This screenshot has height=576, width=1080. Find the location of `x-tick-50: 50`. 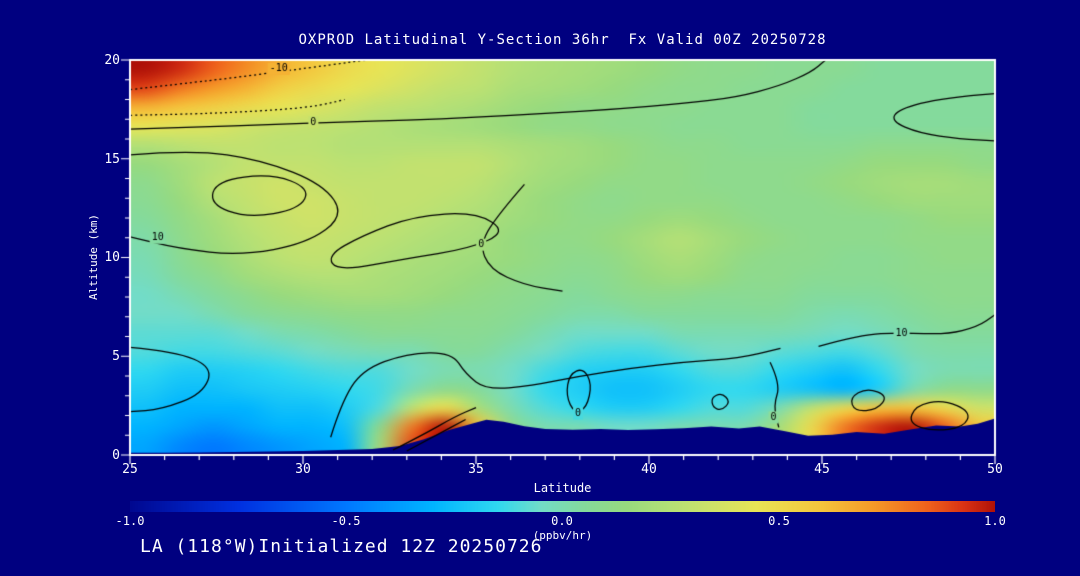

x-tick-50: 50 is located at coordinates (995, 469).